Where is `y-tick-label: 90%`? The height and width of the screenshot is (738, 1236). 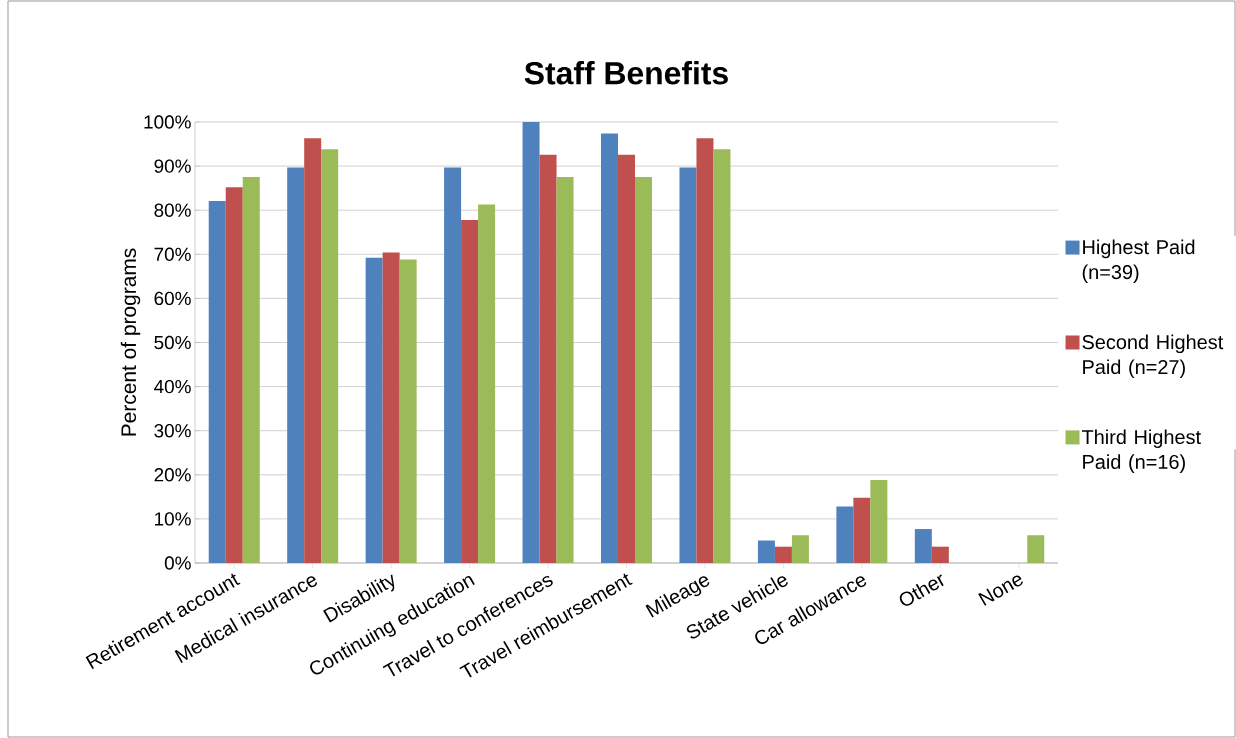
y-tick-label: 90% is located at coordinates (172, 166).